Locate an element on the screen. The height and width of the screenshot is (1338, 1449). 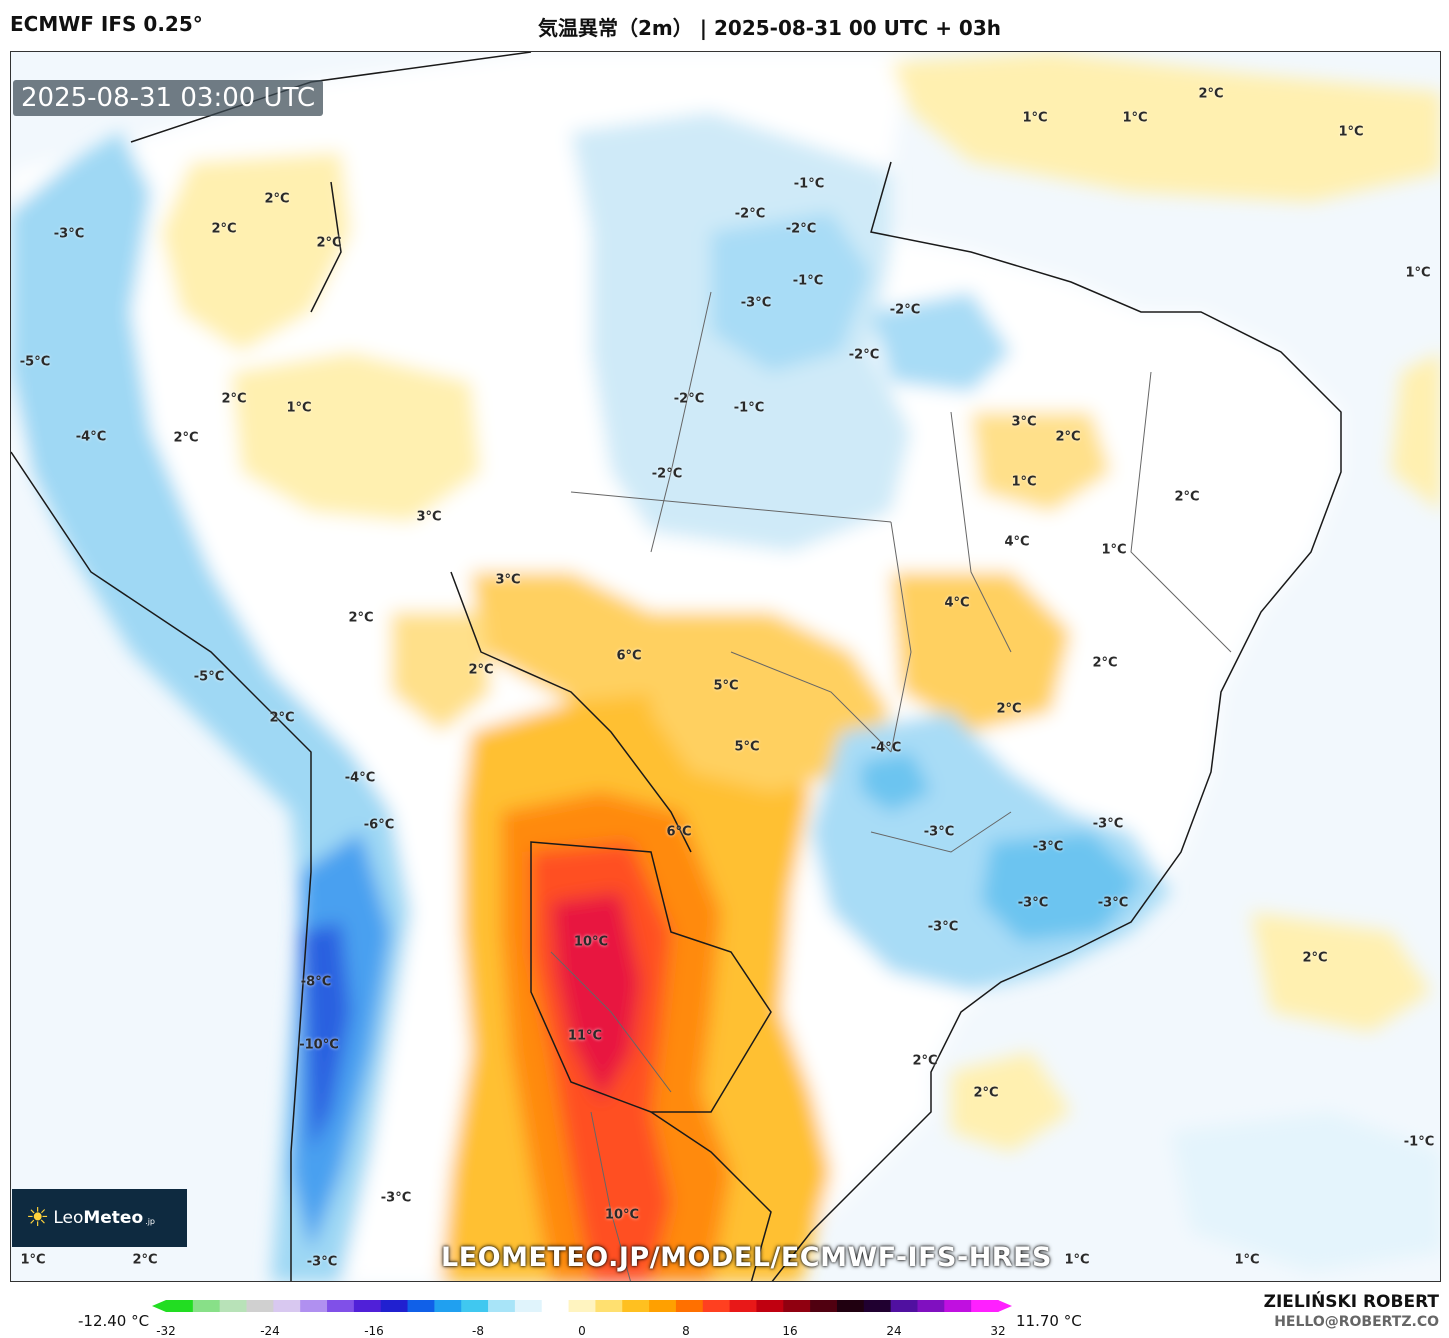
colorbar-high-arrow is located at coordinates (1005, 1306).